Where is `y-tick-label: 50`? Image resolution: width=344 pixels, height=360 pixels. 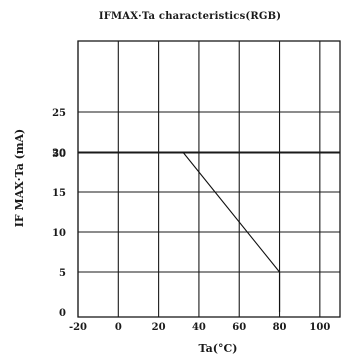
y-tick-label: 50 is located at coordinates (59, 154).